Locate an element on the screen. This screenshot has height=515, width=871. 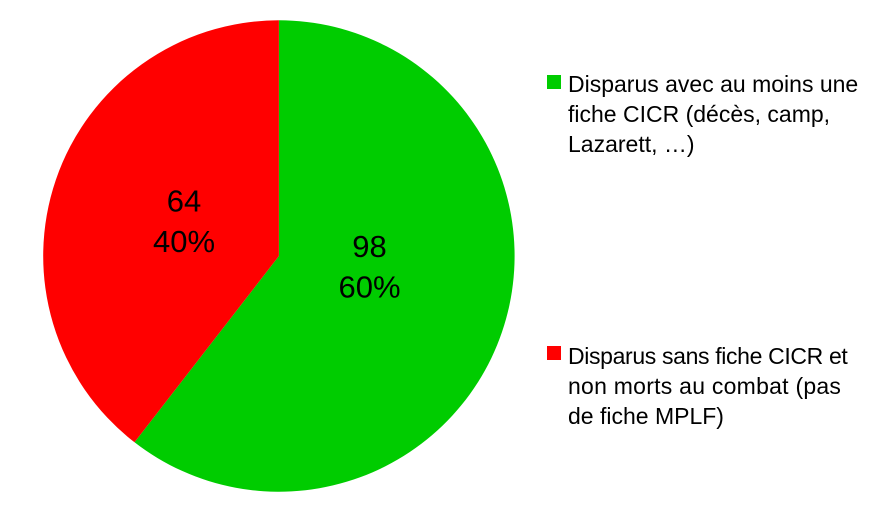
svg-text: 40% is located at coordinates (184, 241).